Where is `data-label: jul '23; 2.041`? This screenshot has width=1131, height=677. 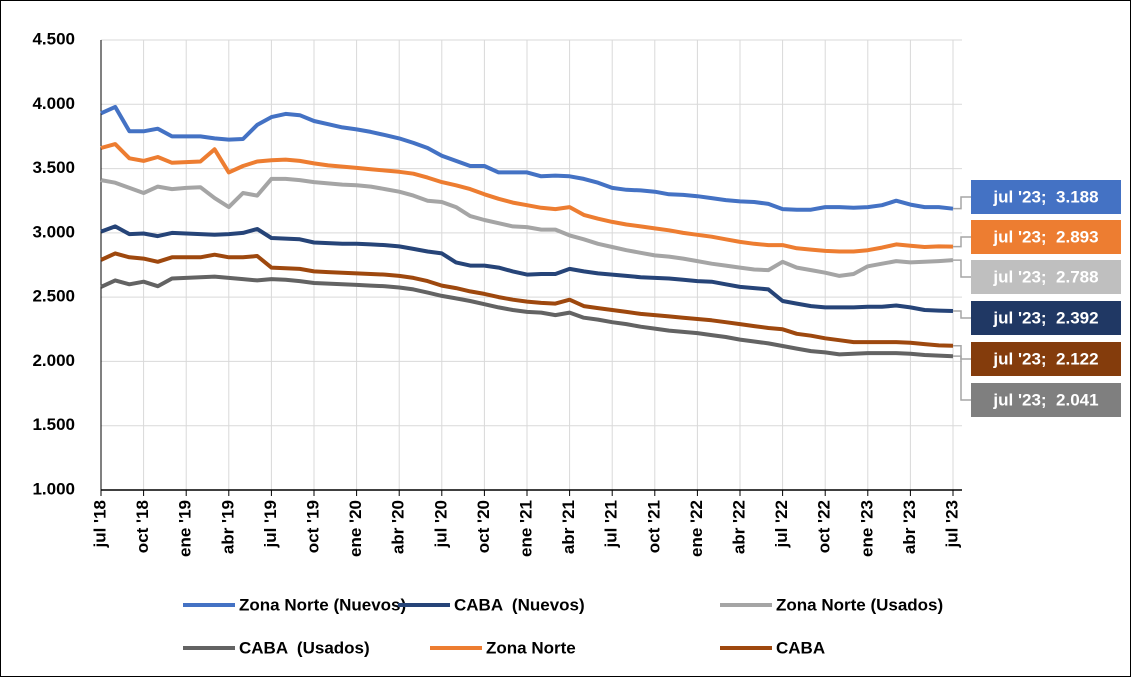 data-label: jul '23; 2.041 is located at coordinates (1045, 399).